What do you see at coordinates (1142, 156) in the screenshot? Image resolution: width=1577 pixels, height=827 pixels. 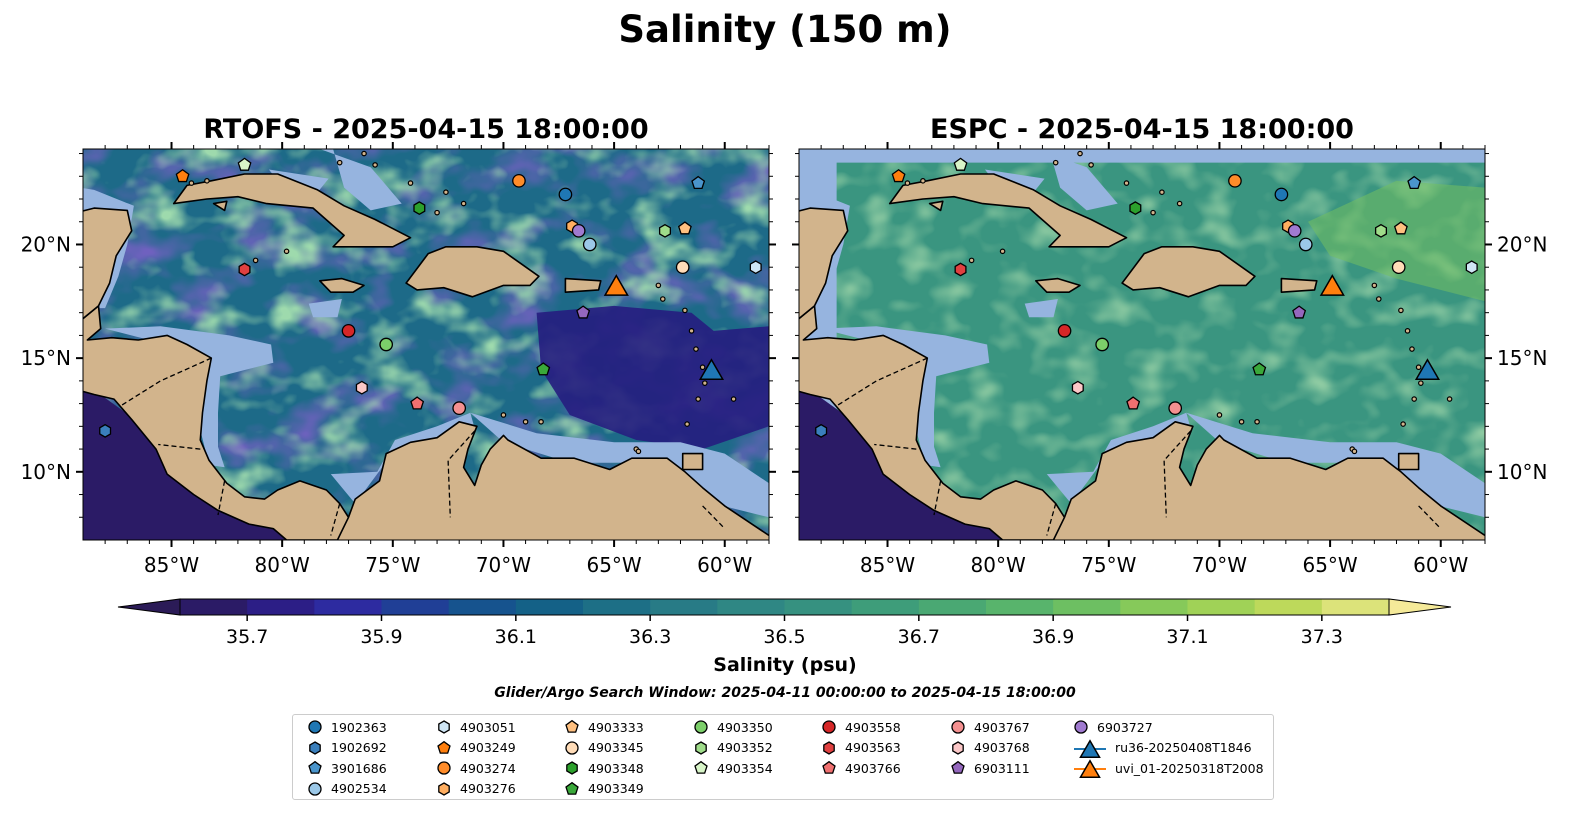 I see `no-data-band` at bounding box center [1142, 156].